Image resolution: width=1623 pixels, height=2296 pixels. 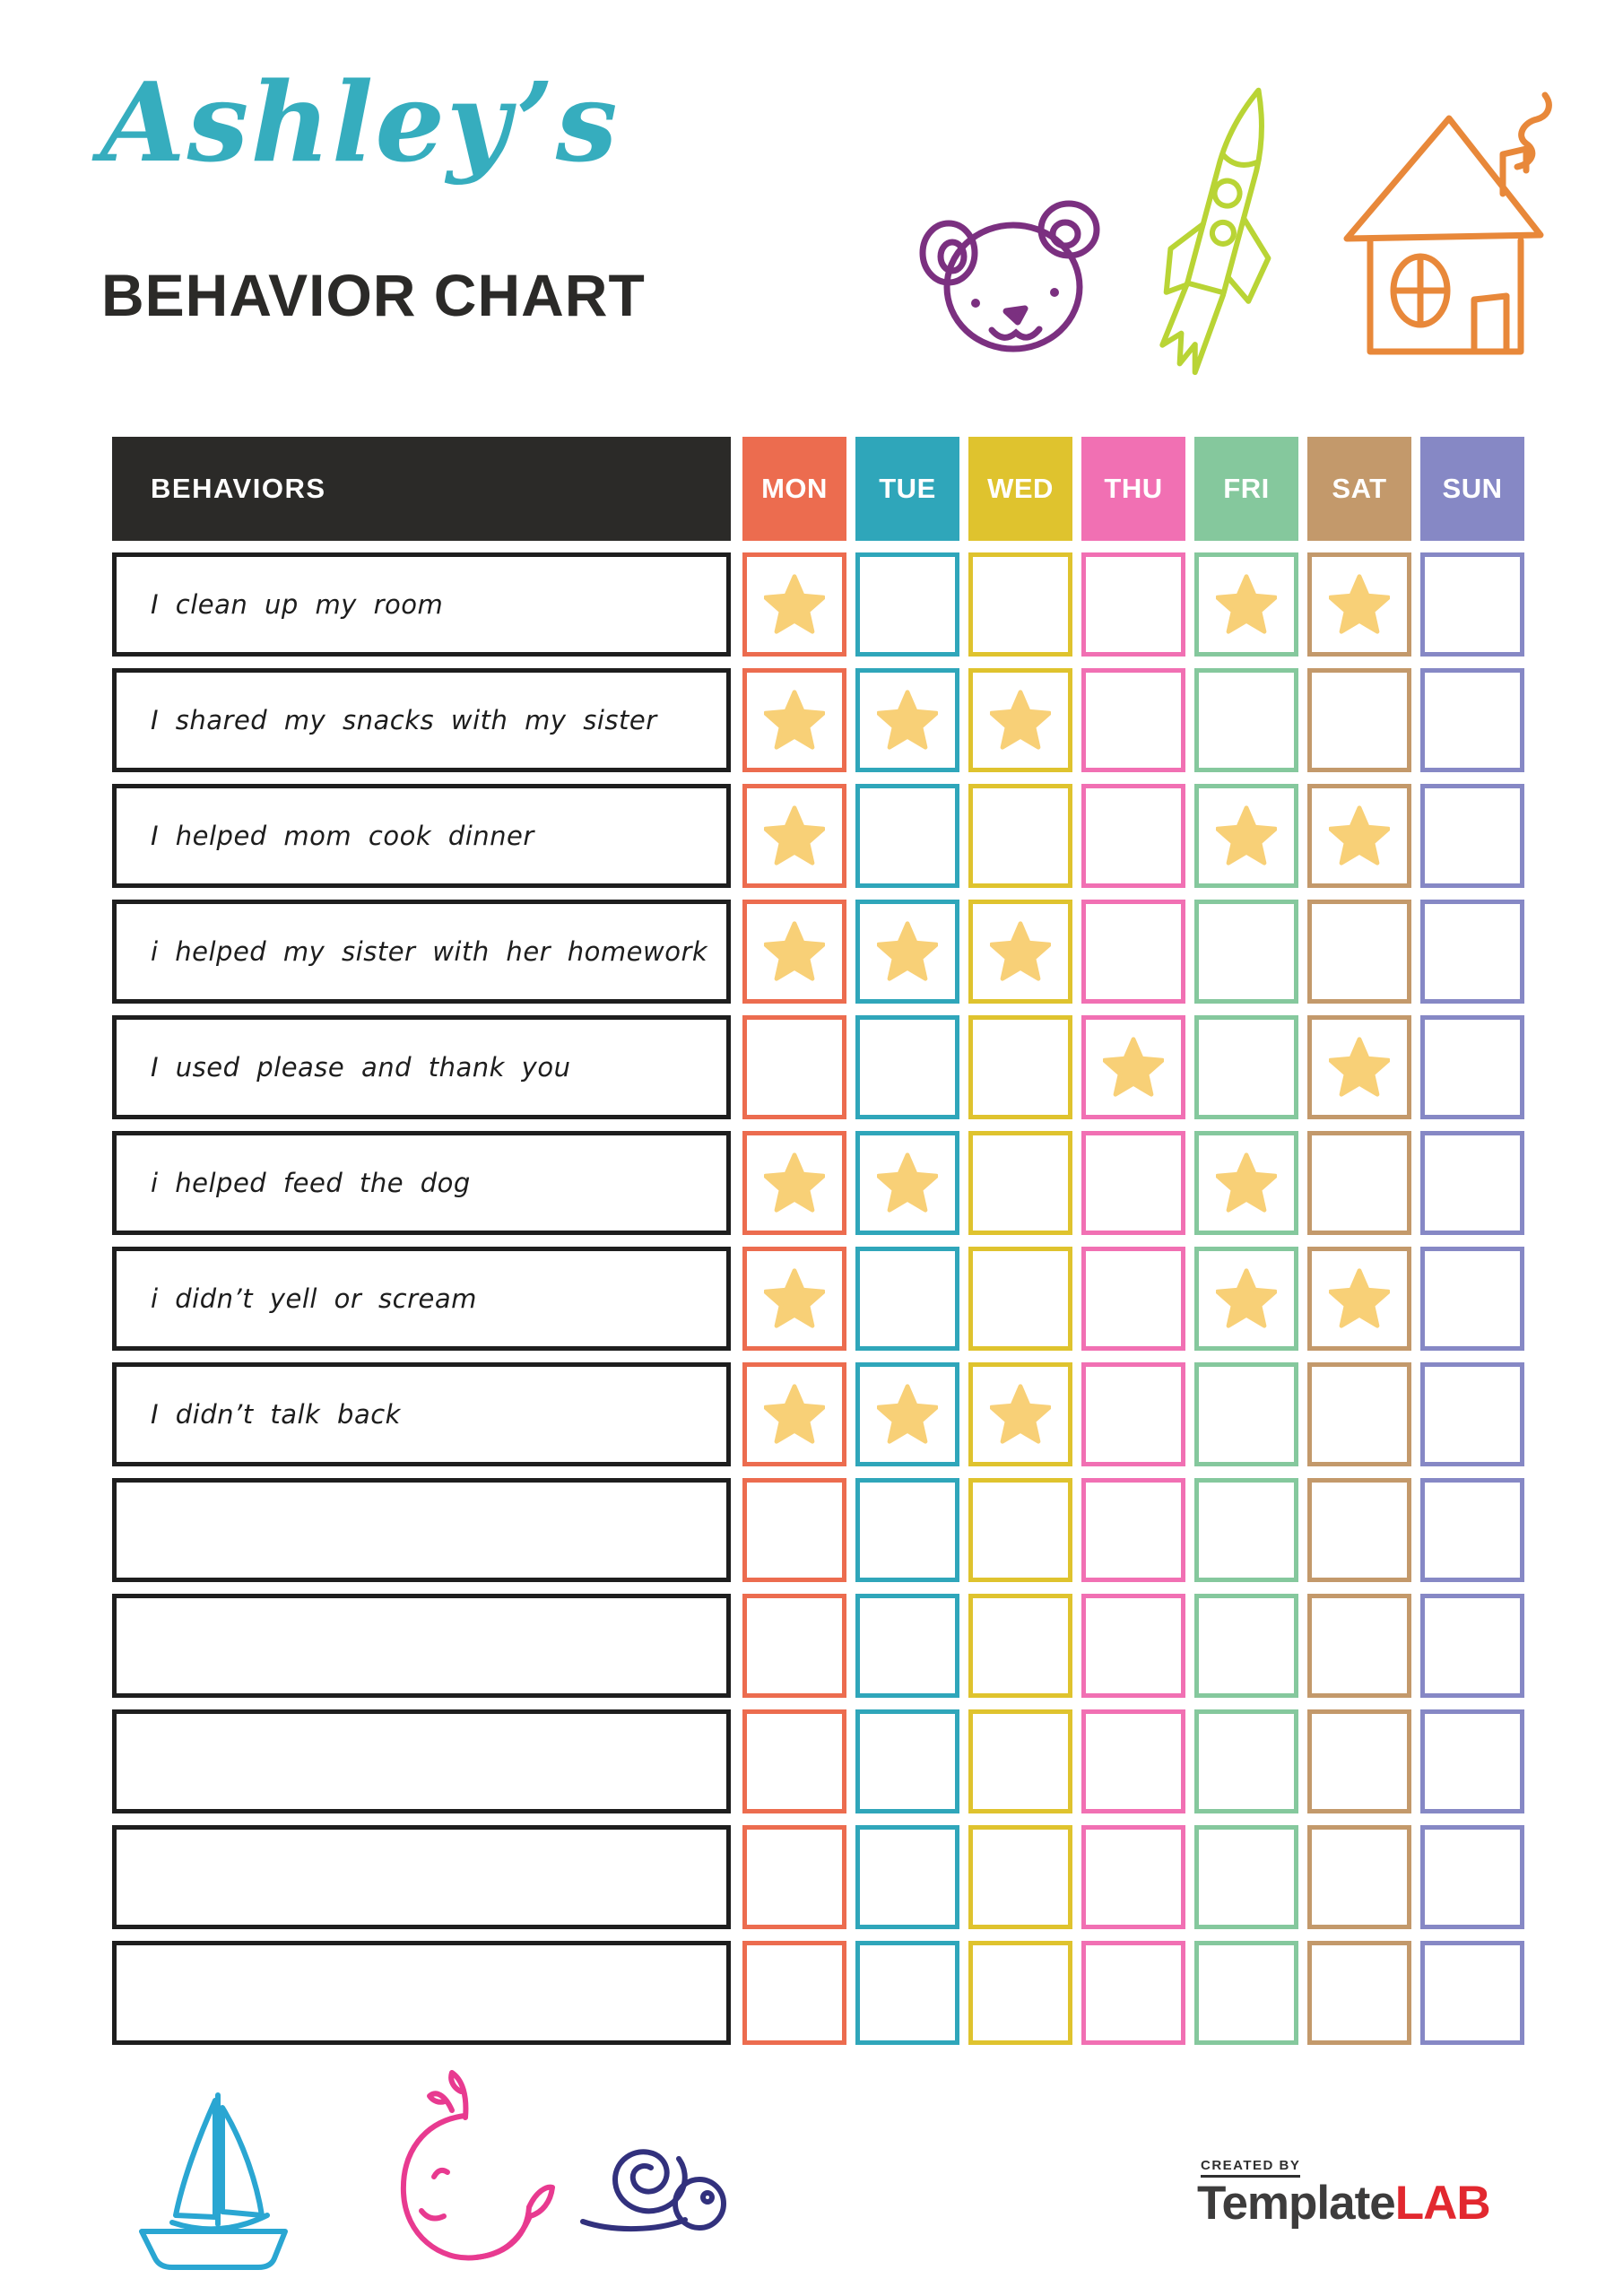 What do you see at coordinates (1133, 1183) in the screenshot?
I see `day-cell-thu-row6` at bounding box center [1133, 1183].